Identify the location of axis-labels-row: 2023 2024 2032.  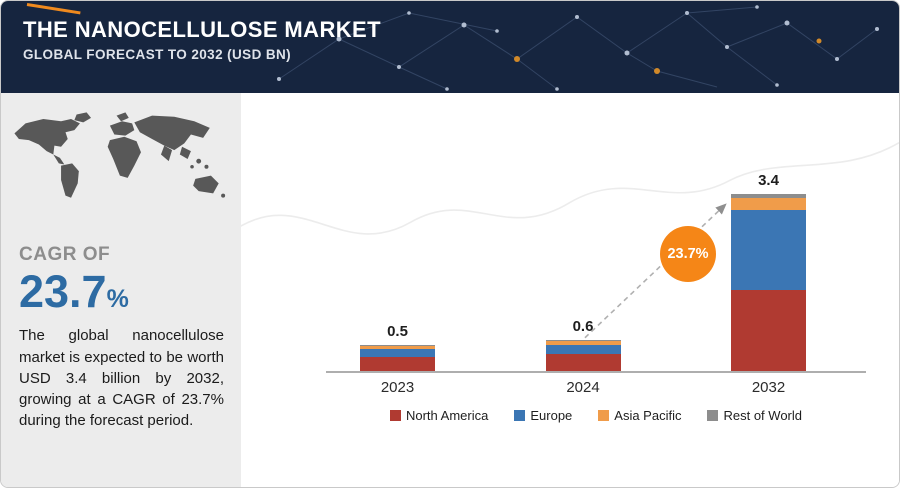
(596, 387).